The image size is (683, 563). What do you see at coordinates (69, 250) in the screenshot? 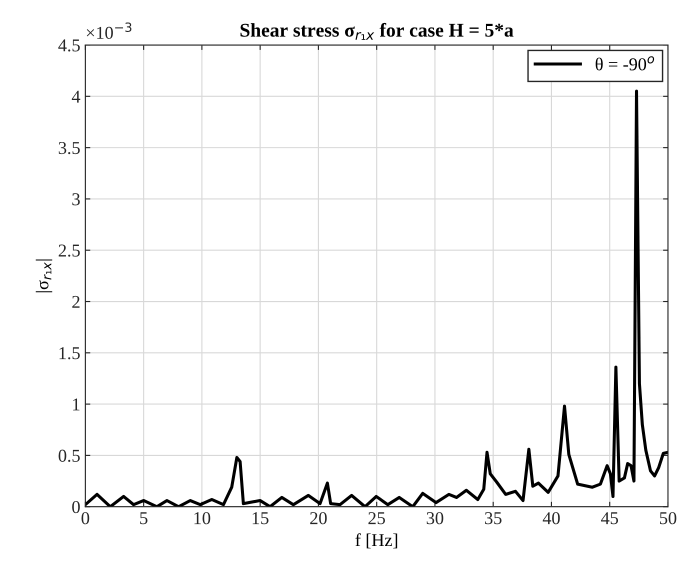
I see `y-tick-label: 2.5` at bounding box center [69, 250].